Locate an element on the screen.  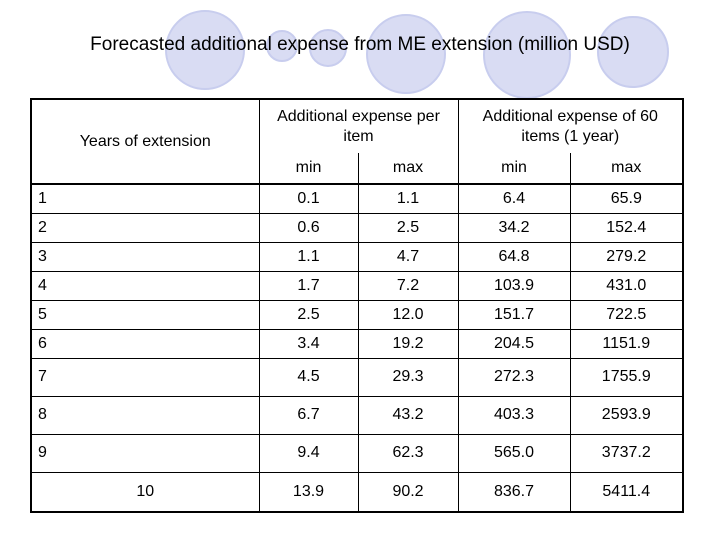
table-row: 4 1.7 7.2 103.9 431.0 is located at coordinates (357, 286).